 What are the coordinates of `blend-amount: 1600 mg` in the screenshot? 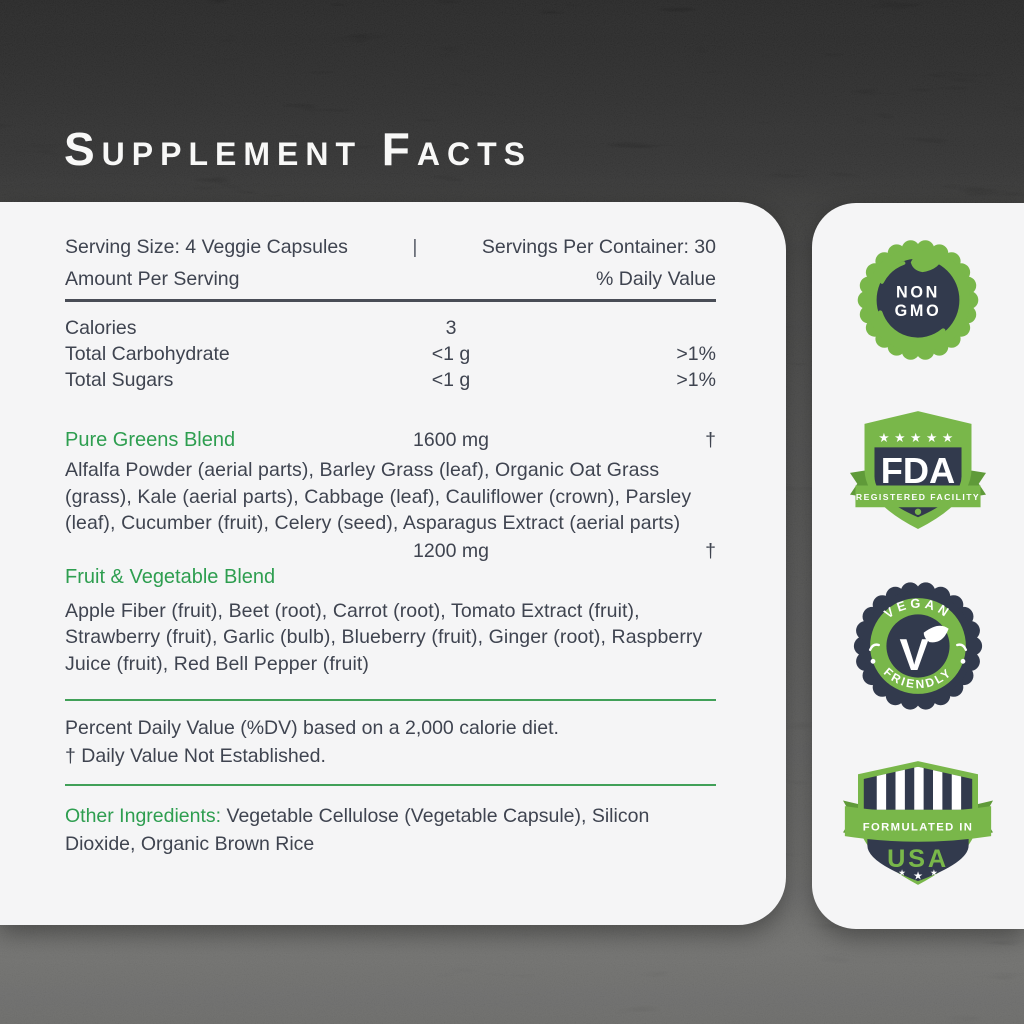 It's located at (451, 440).